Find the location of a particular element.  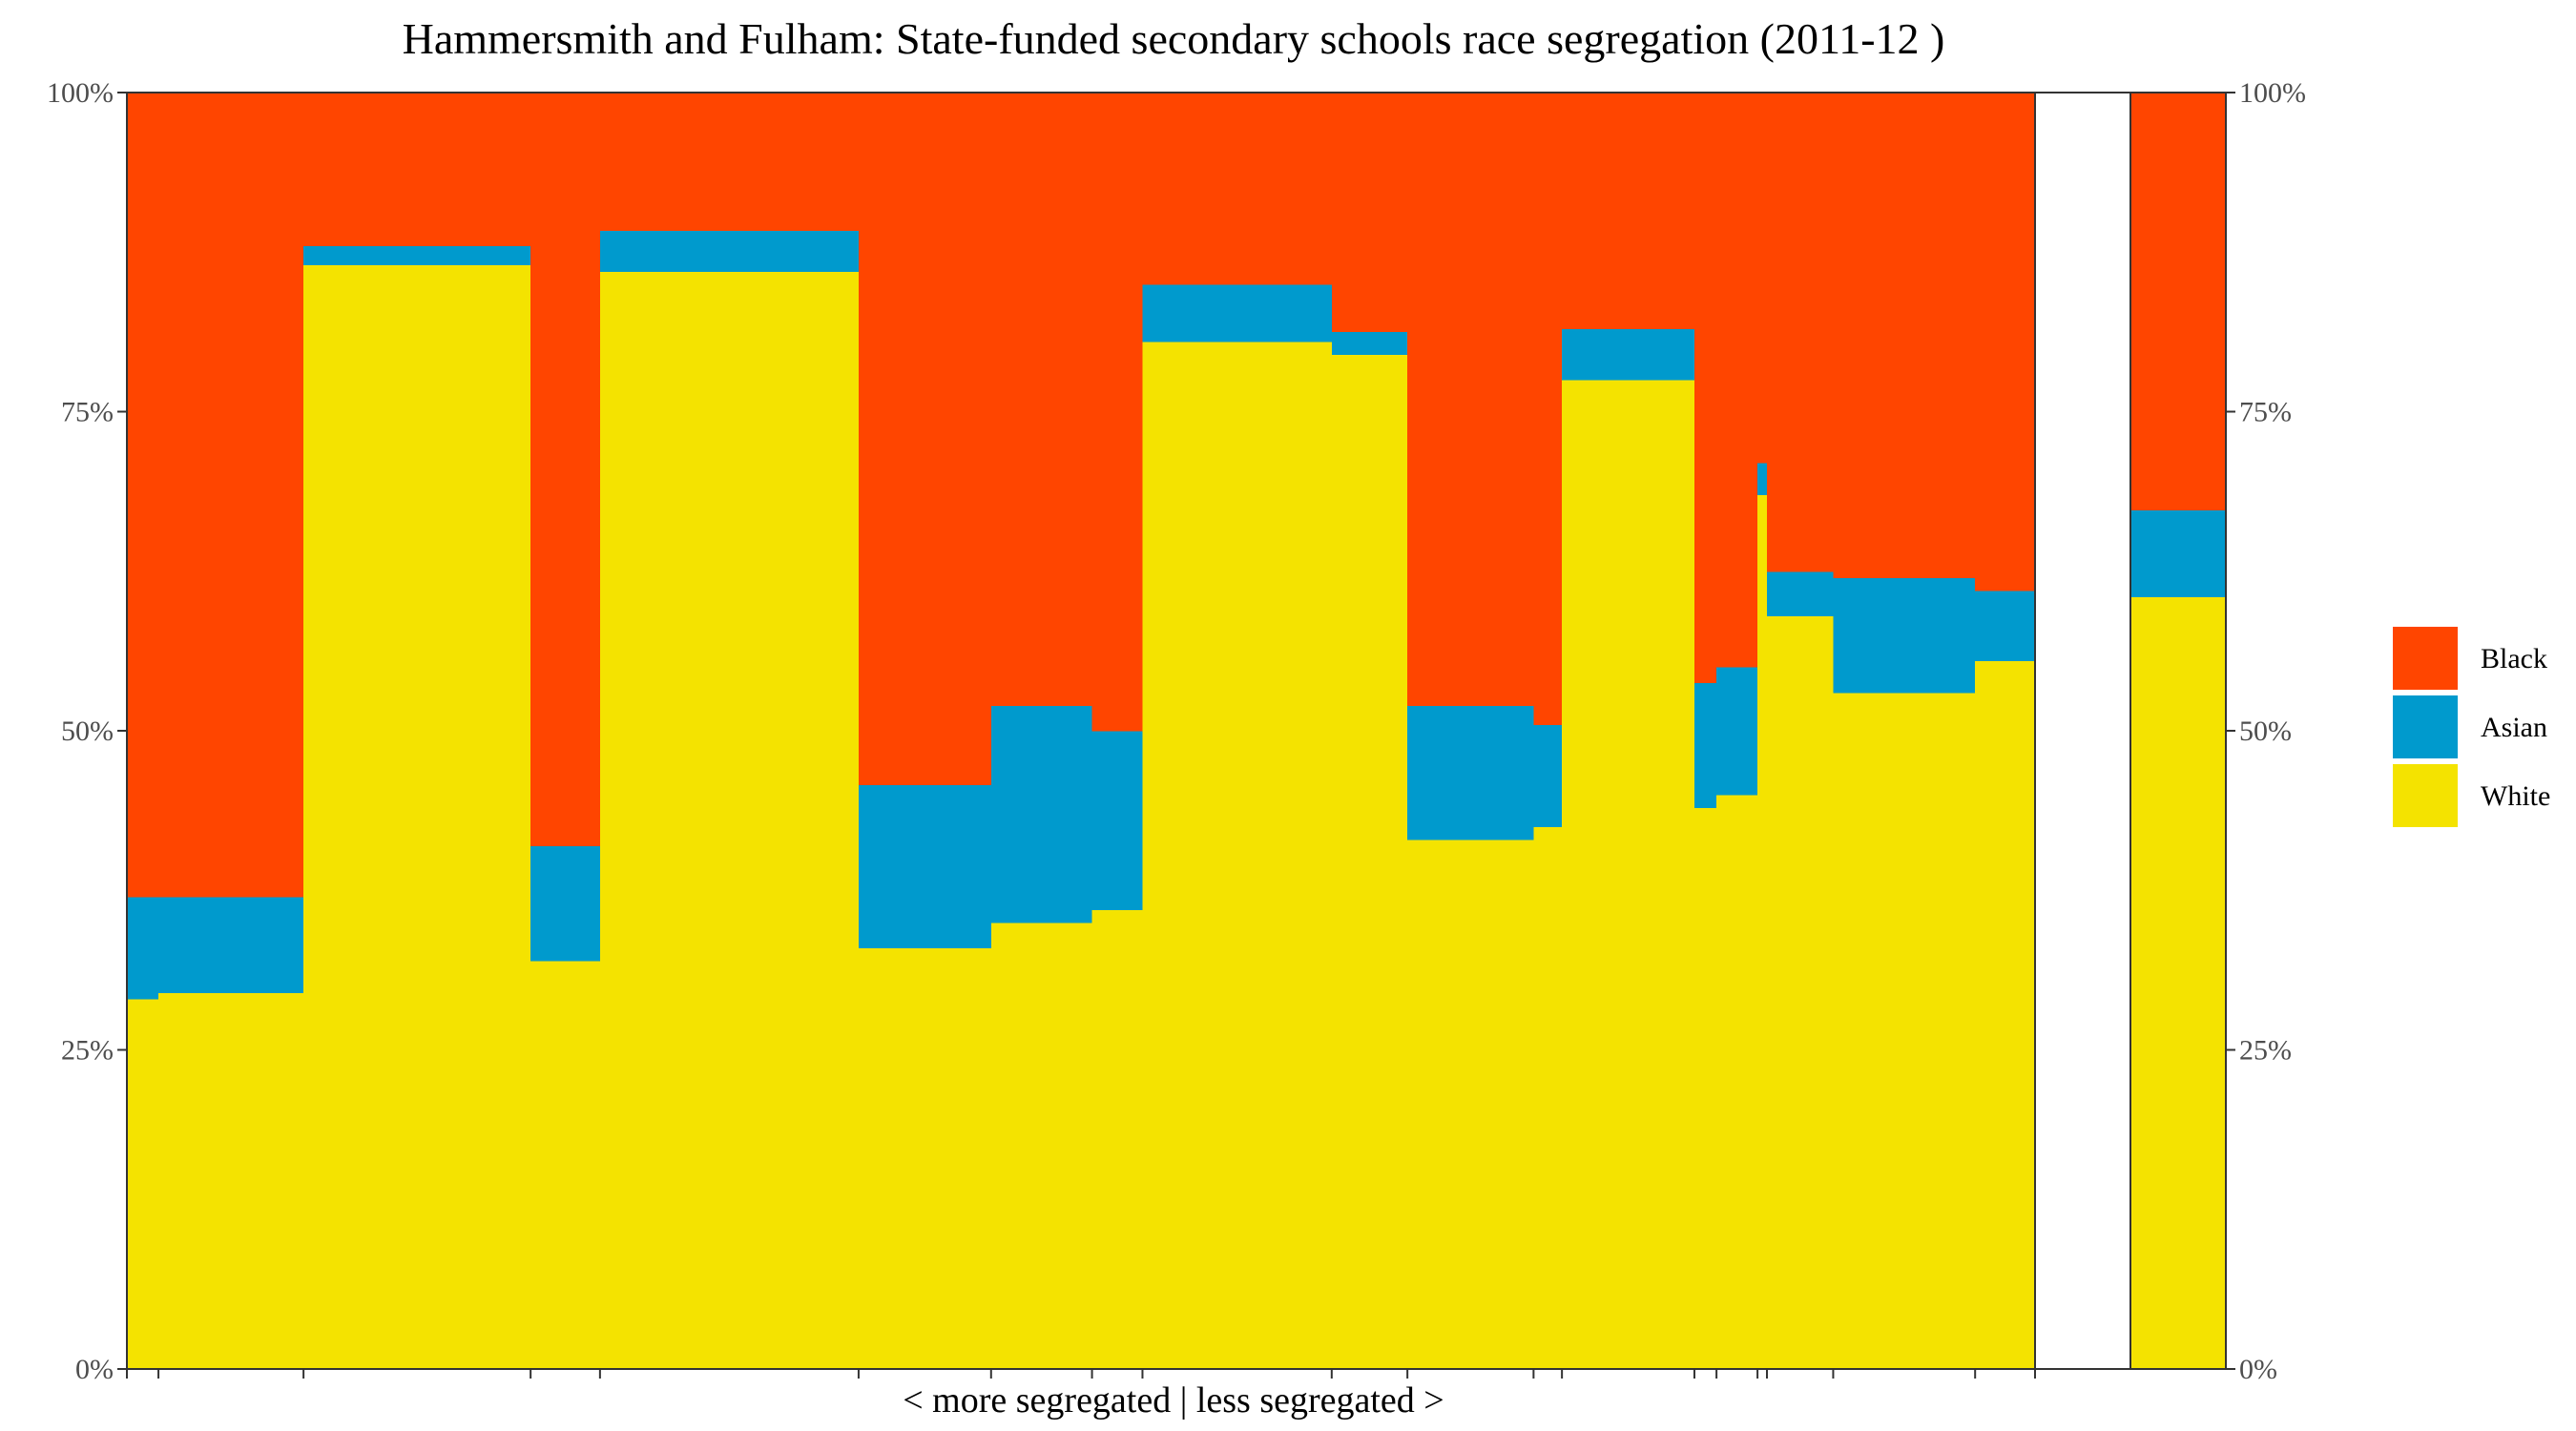

y-tick-label-left-2: 50% is located at coordinates (87, 731).